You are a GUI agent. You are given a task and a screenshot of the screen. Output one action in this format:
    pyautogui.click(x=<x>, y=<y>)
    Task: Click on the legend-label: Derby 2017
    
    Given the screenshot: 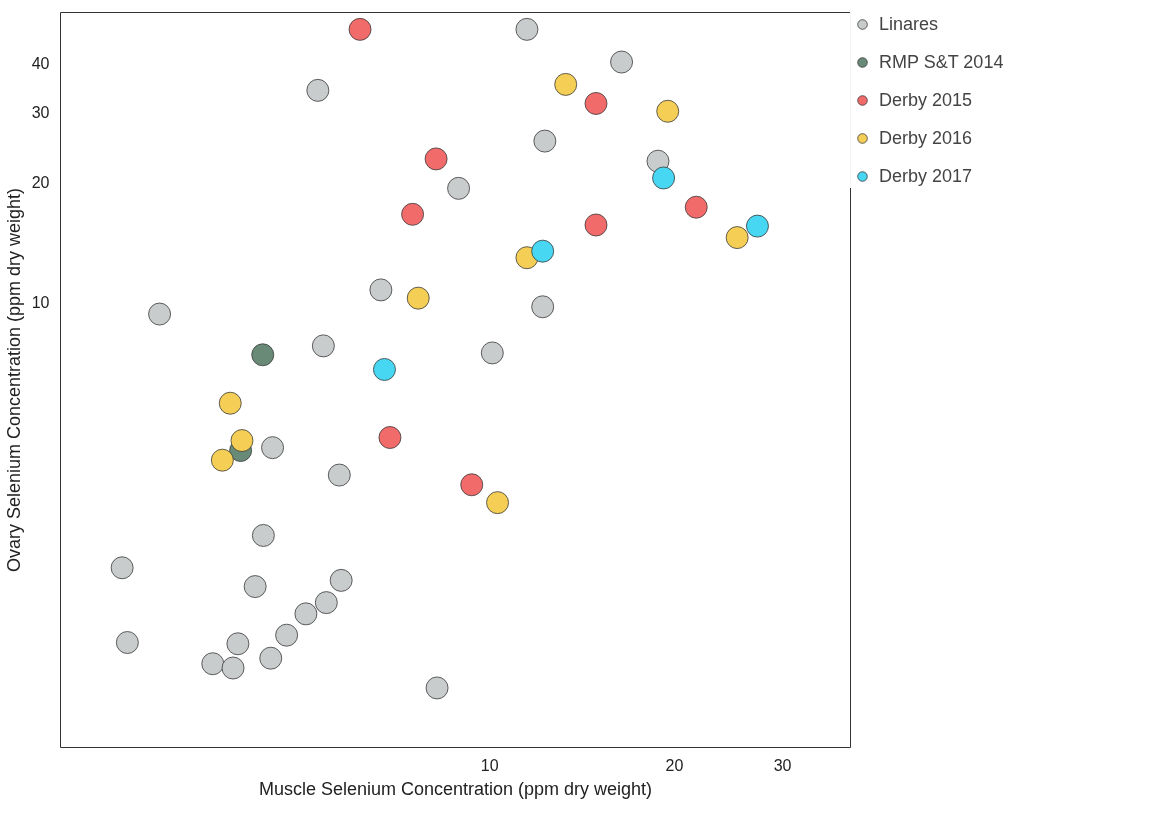 What is the action you would take?
    pyautogui.click(x=926, y=176)
    